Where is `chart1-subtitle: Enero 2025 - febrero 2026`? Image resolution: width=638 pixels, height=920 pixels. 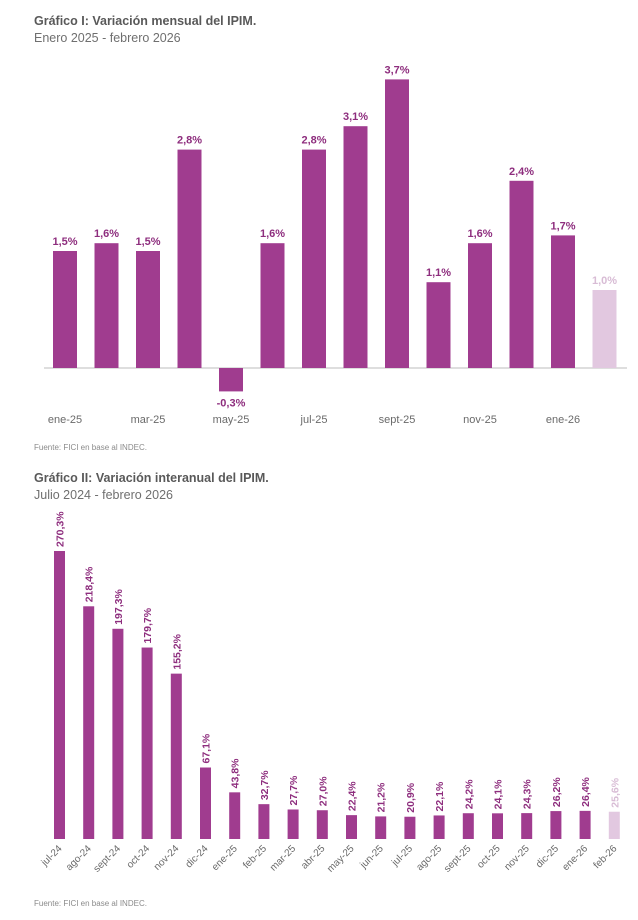
chart1-subtitle: Enero 2025 - febrero 2026 is located at coordinates (107, 38).